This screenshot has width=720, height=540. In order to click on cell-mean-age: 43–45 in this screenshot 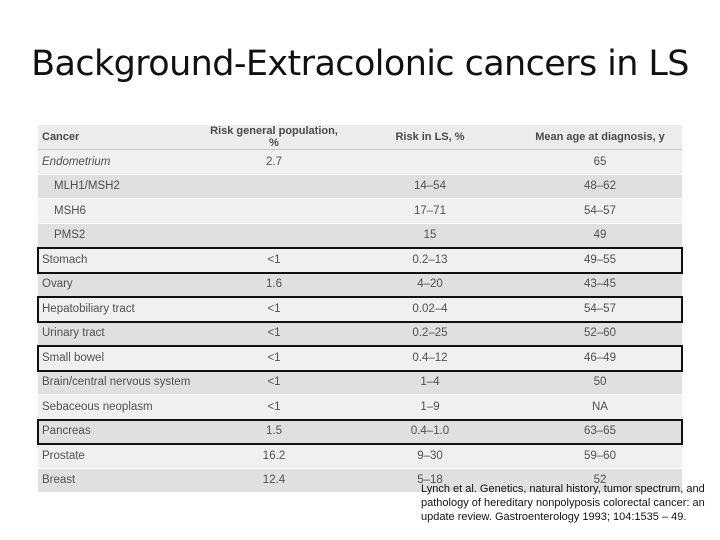, I will do `click(600, 284)`.